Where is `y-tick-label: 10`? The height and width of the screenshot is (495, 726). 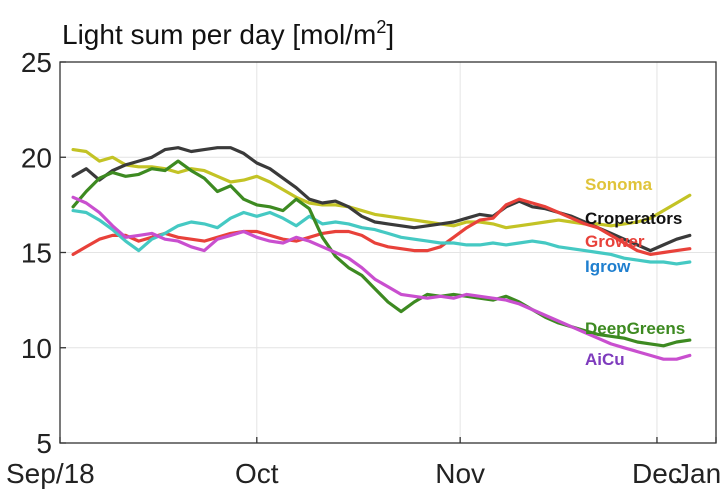
y-tick-label: 10 is located at coordinates (36, 348).